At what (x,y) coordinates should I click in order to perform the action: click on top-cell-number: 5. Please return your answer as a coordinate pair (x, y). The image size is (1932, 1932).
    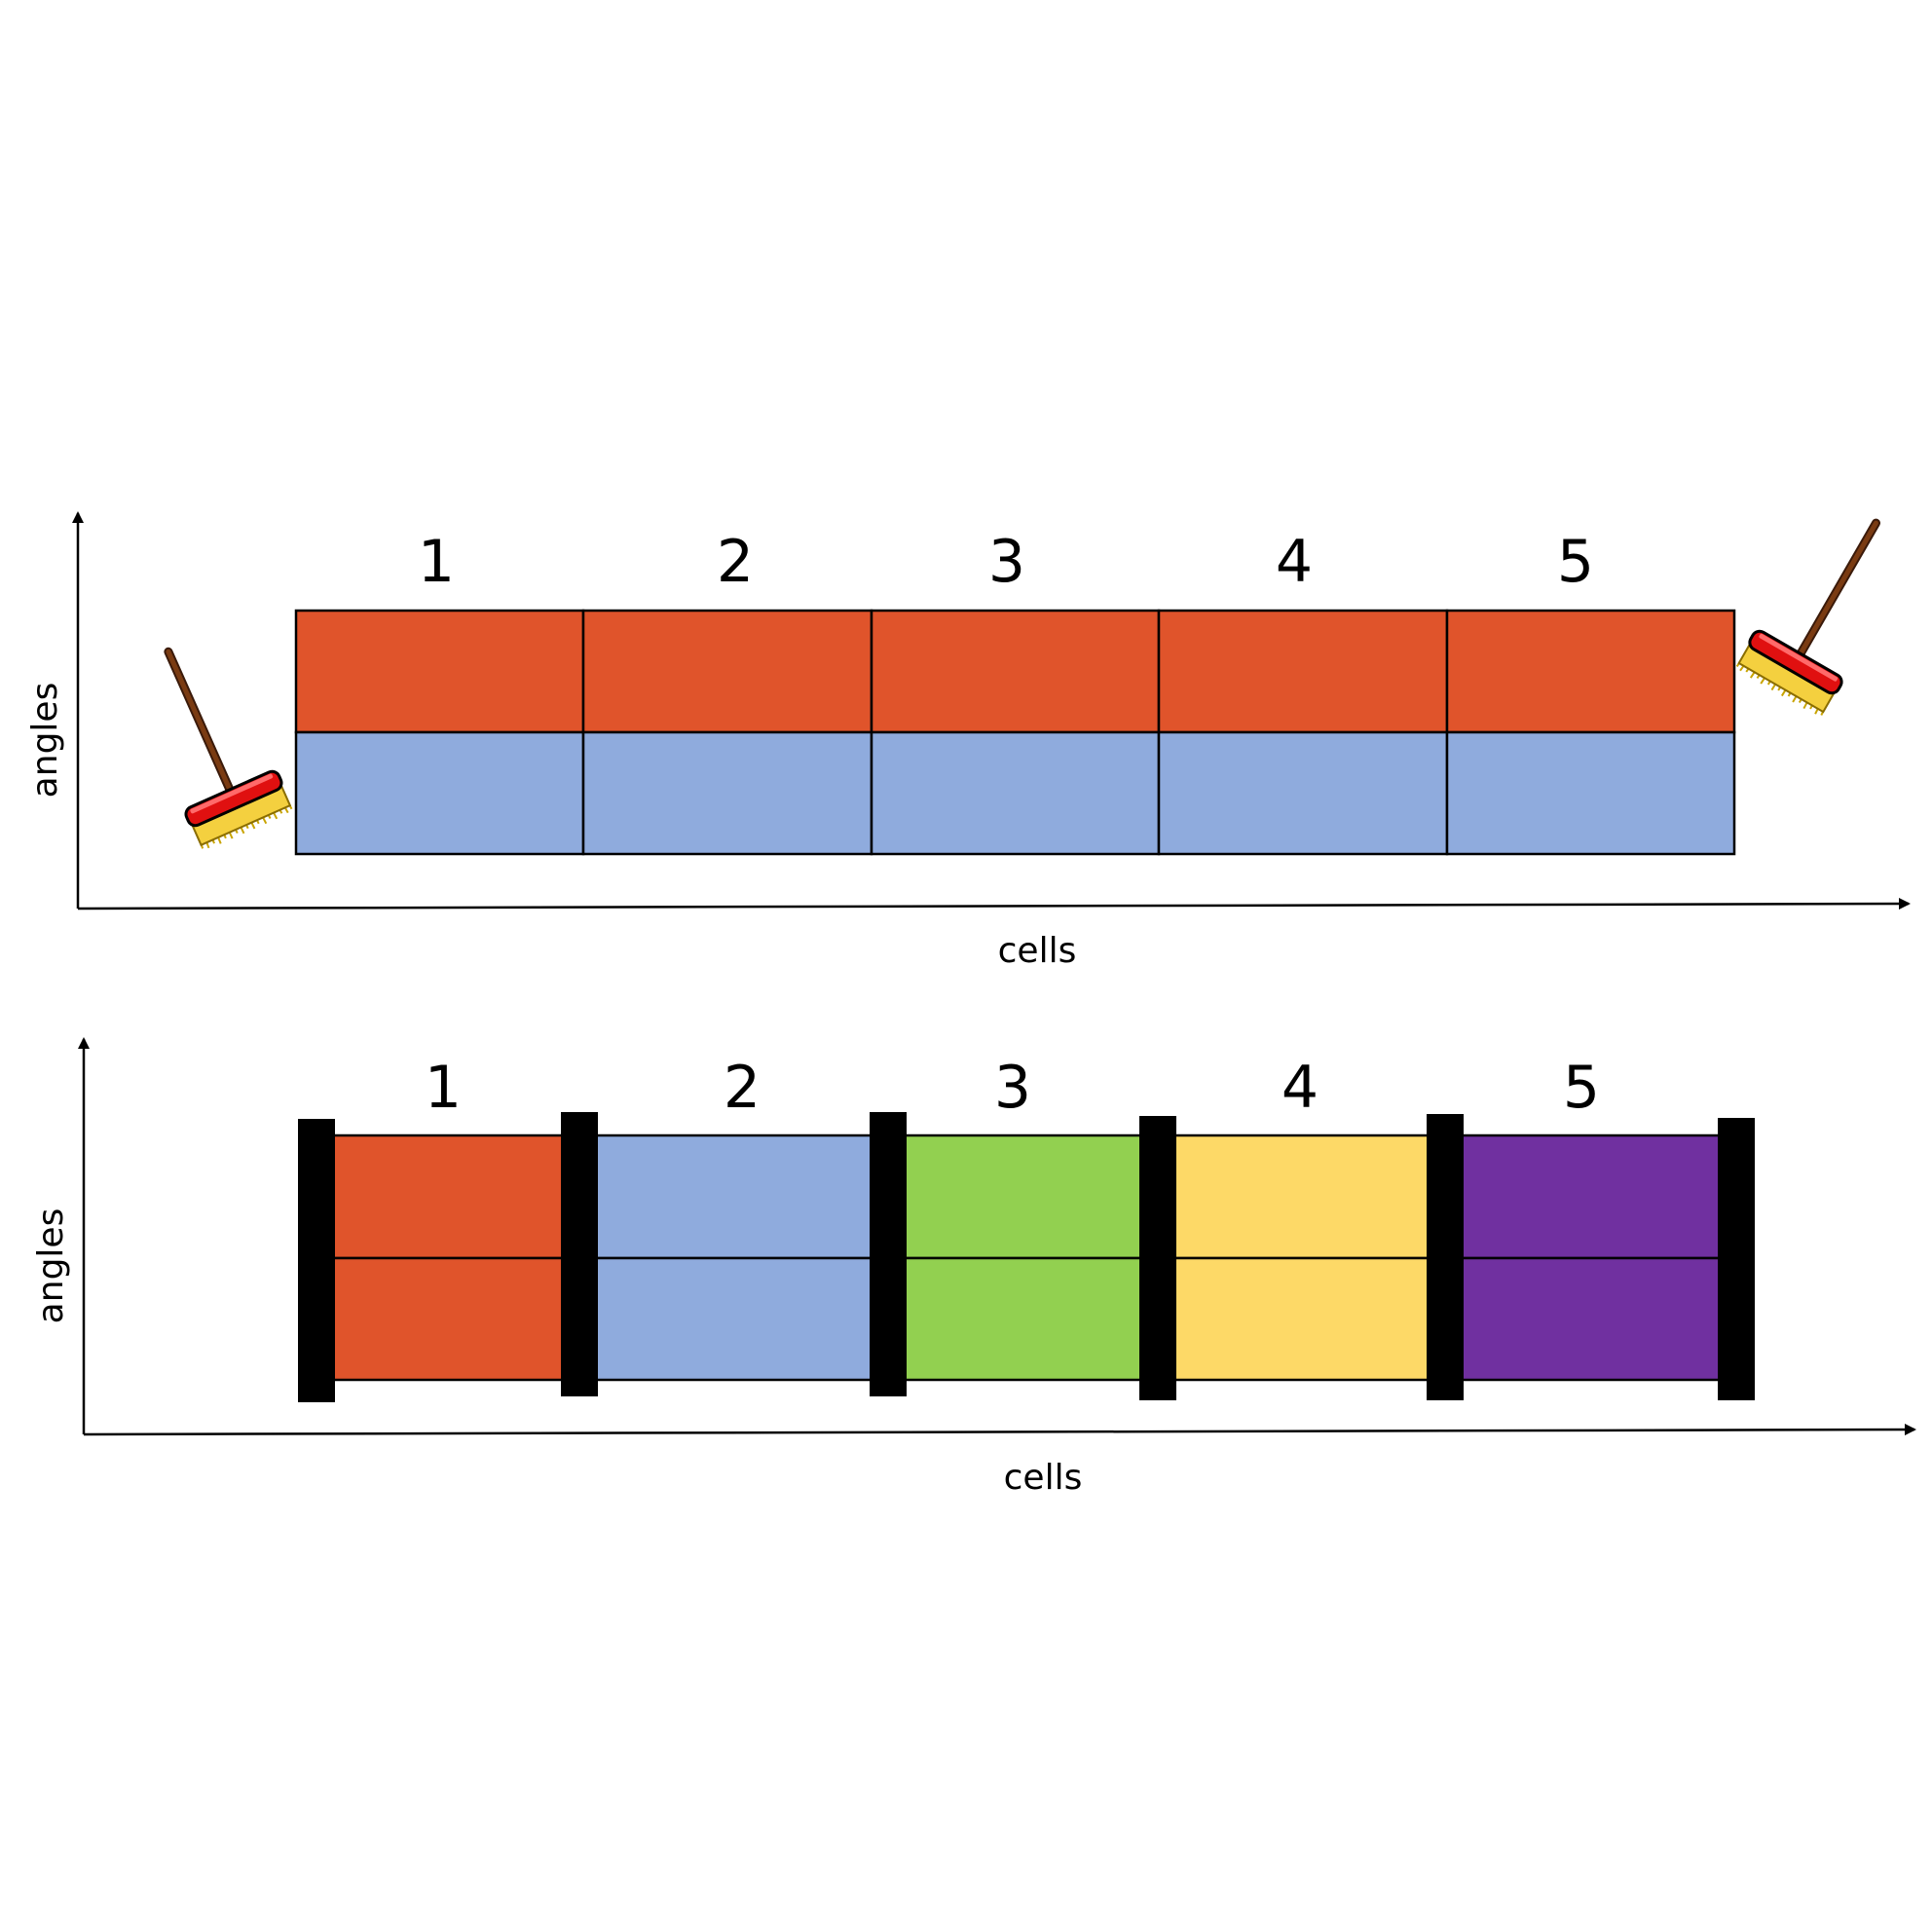
    Looking at the image, I should click on (1576, 562).